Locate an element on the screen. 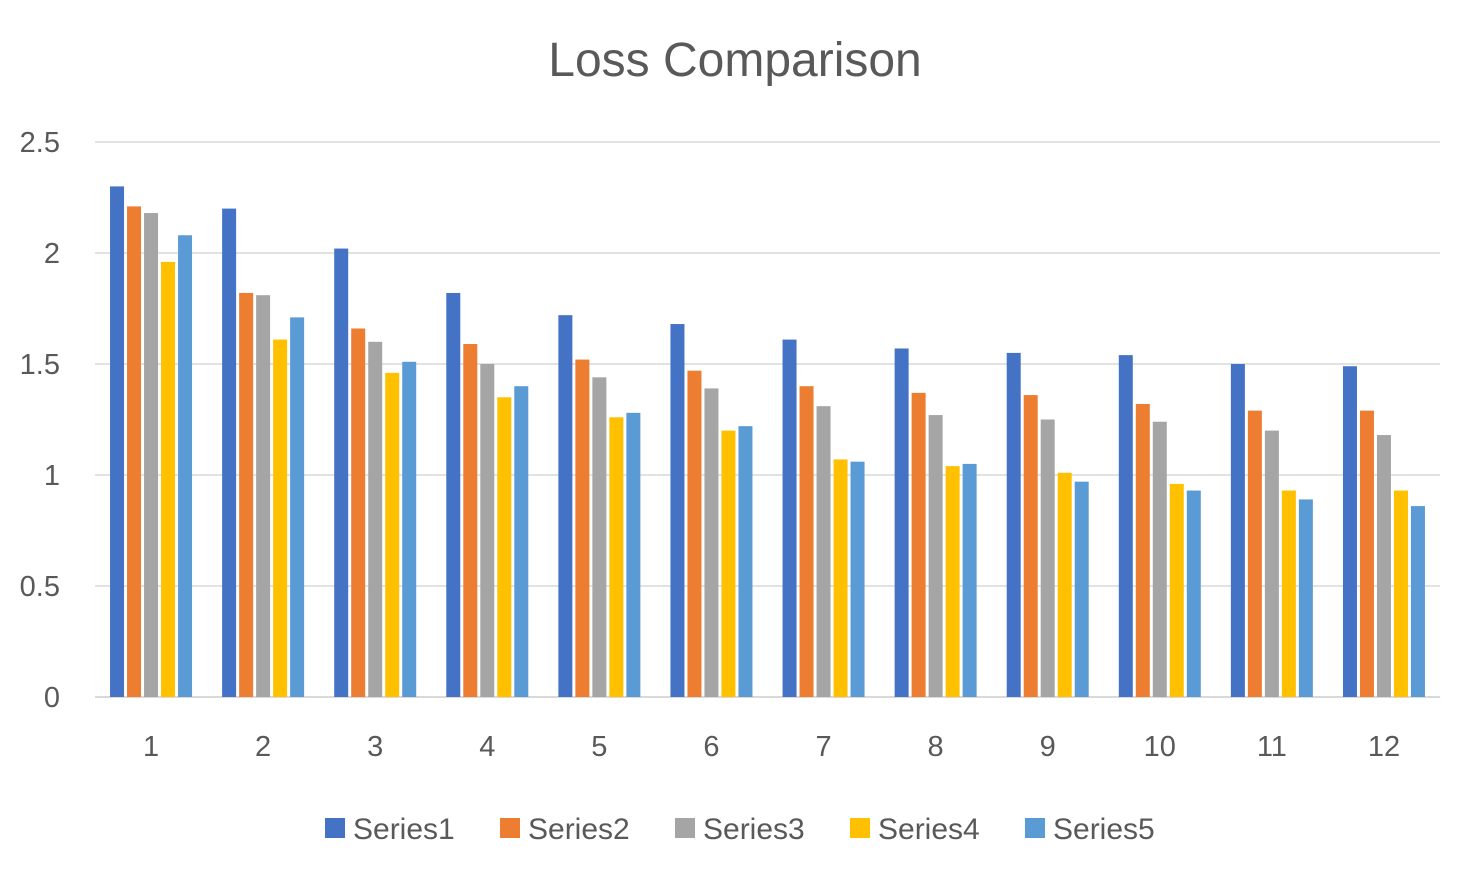  y-tick-label: 1 is located at coordinates (52, 476).